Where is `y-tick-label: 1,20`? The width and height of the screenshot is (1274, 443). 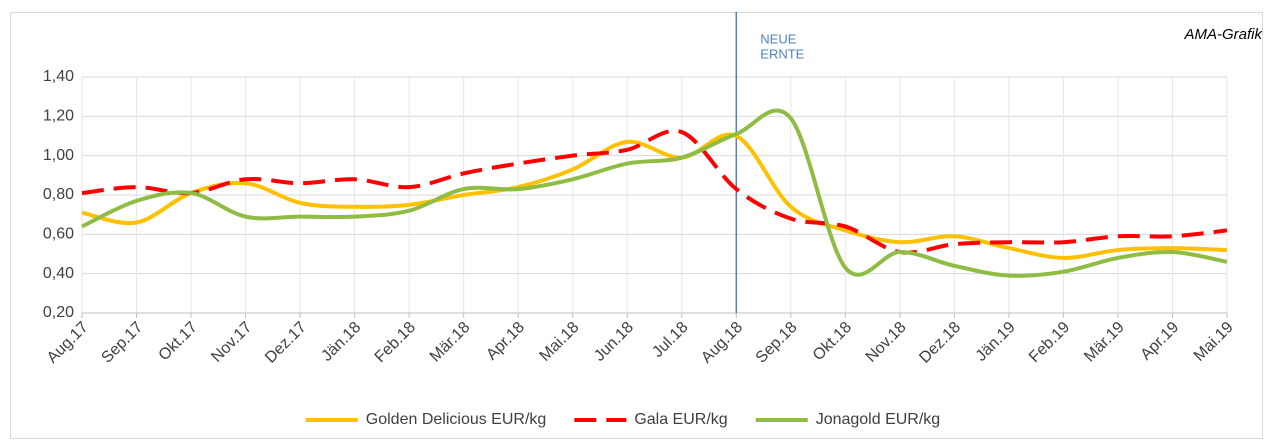
y-tick-label: 1,20 is located at coordinates (58, 116).